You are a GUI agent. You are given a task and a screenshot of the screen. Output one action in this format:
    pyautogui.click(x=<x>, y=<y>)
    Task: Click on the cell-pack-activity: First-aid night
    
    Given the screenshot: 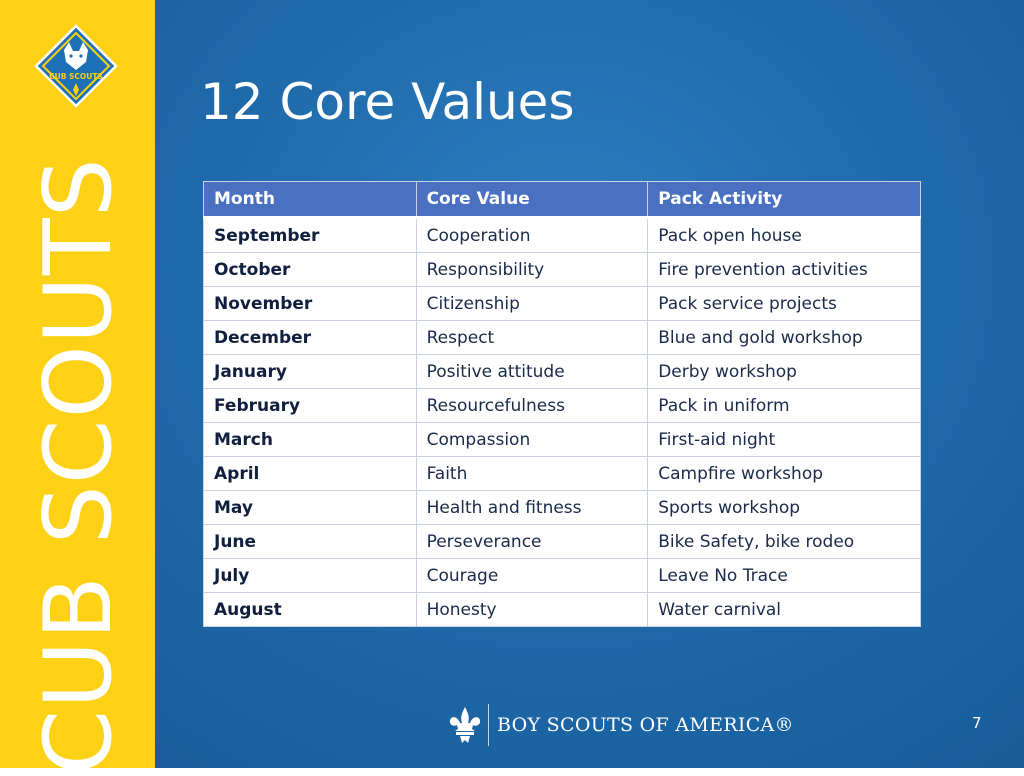 What is the action you would take?
    pyautogui.click(x=784, y=439)
    